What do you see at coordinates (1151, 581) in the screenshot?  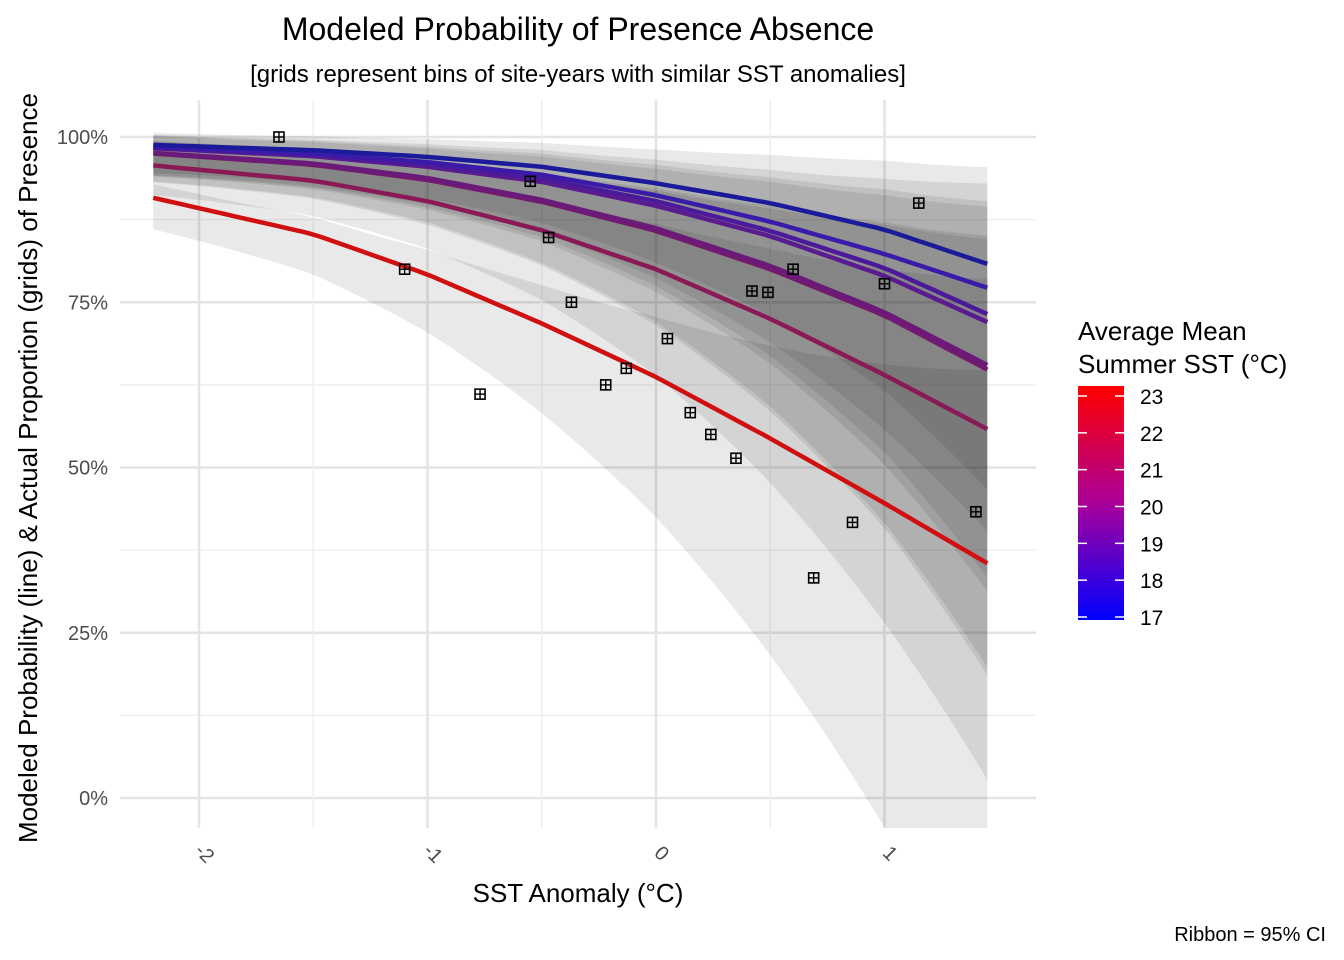 I see `legend-tick-label: 18` at bounding box center [1151, 581].